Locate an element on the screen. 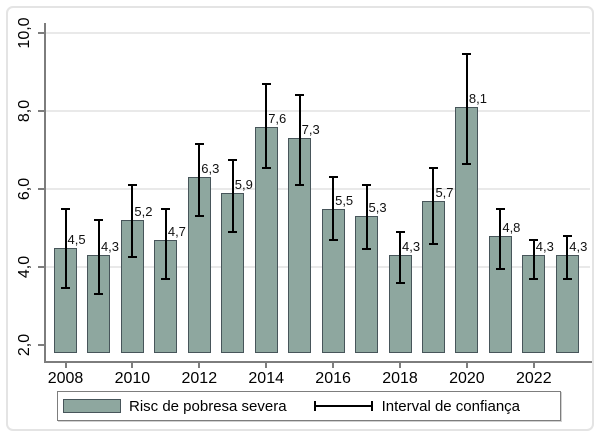 This screenshot has width=600, height=437. legend-item-ci: Interval de confiança is located at coordinates (403, 406).